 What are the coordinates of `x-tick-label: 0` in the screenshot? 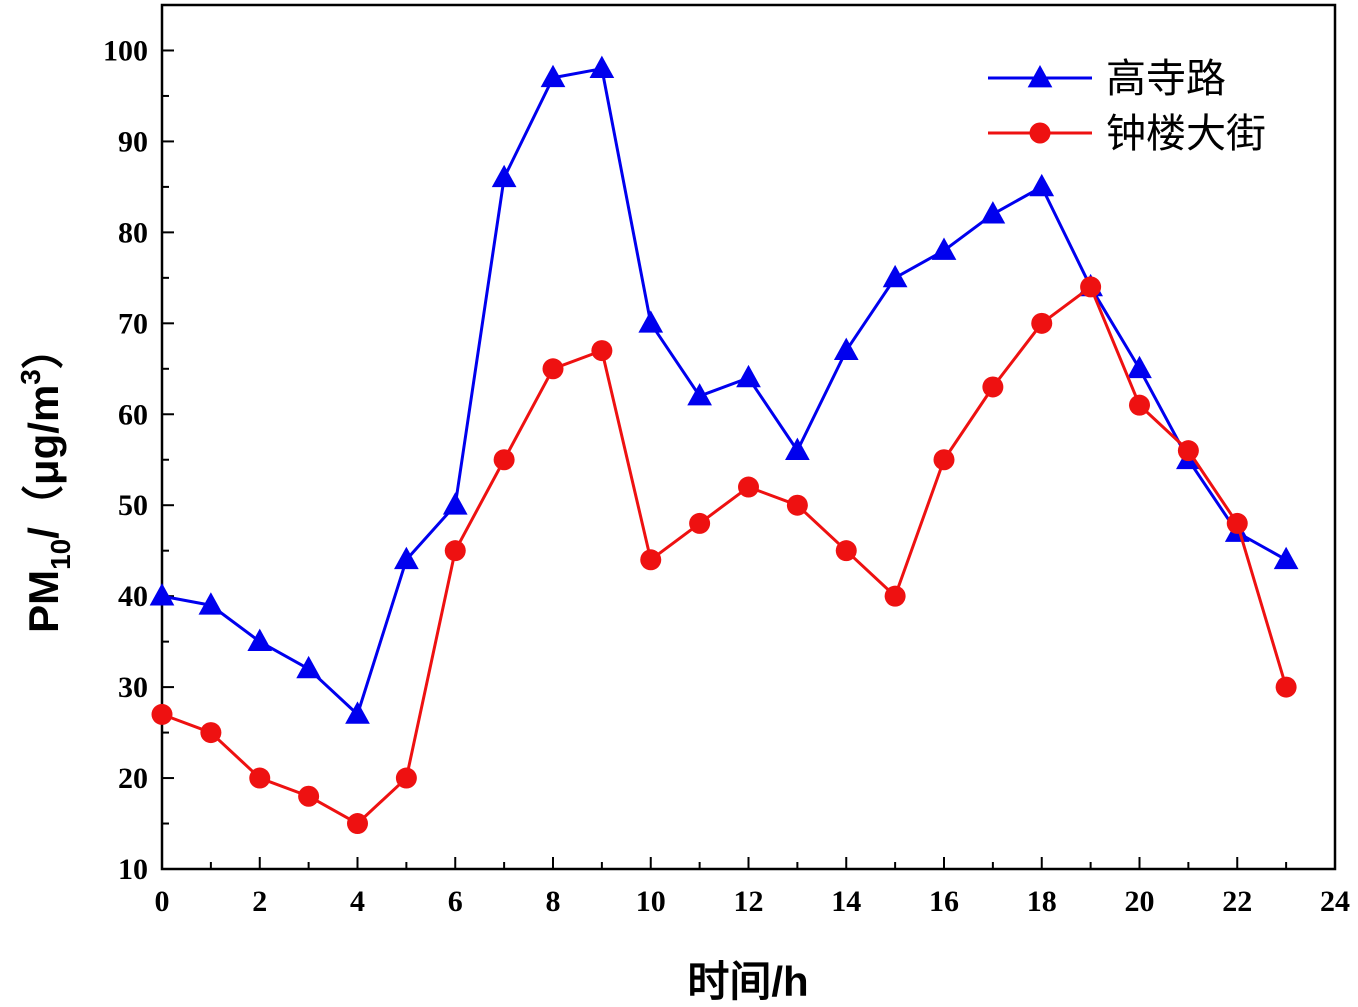 It's located at (162, 901).